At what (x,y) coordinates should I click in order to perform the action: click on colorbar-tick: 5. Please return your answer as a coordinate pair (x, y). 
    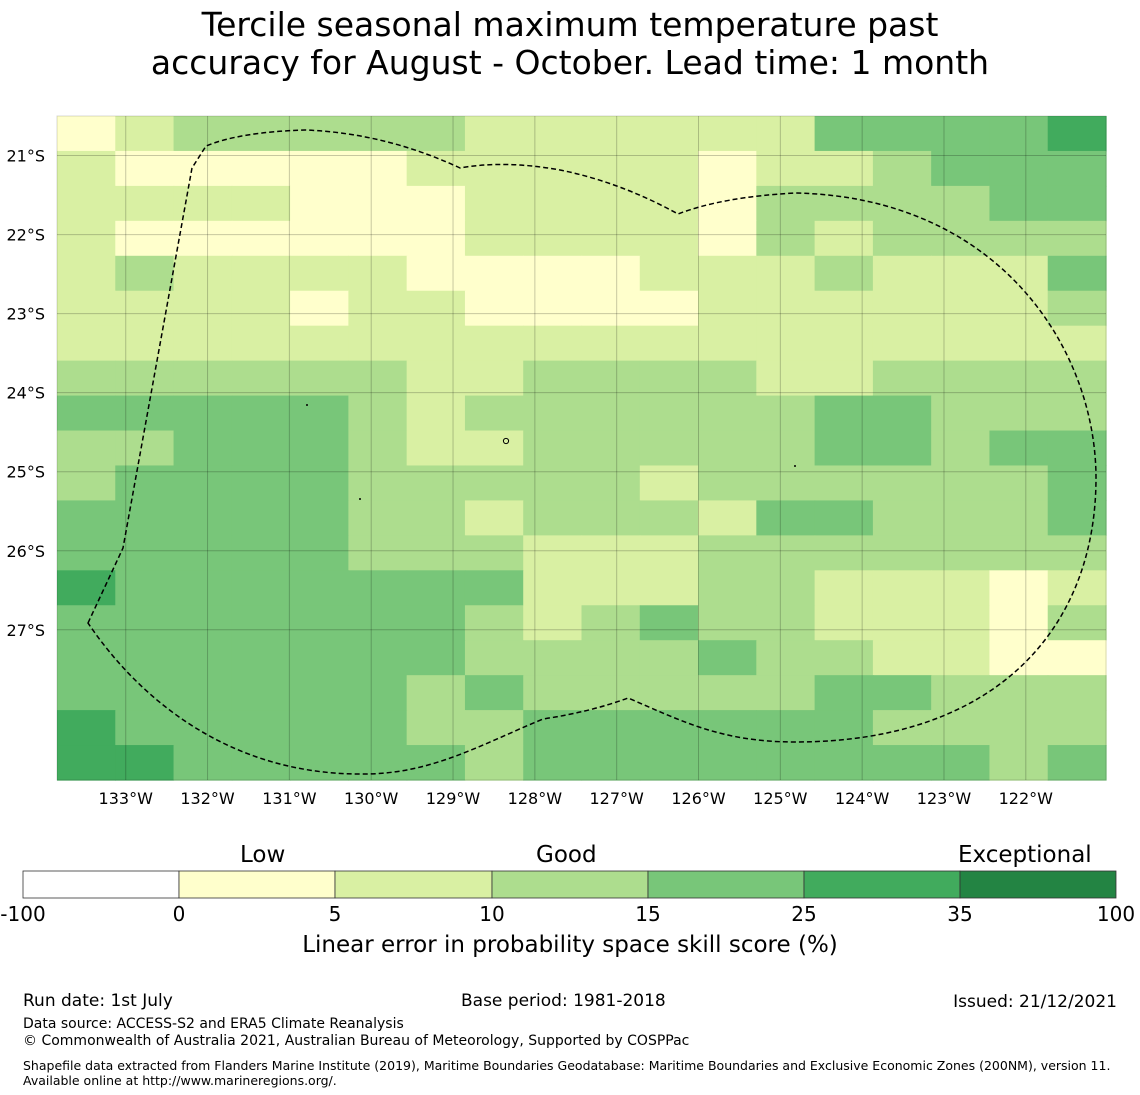
    Looking at the image, I should click on (335, 914).